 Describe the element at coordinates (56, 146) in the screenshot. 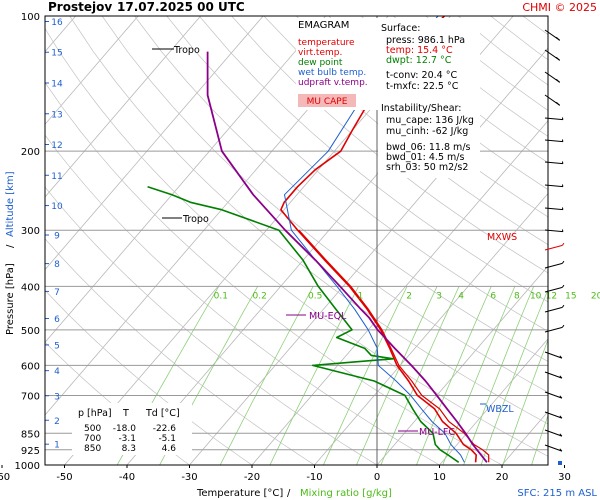

I see `altitude-tick-label: 12` at that location.